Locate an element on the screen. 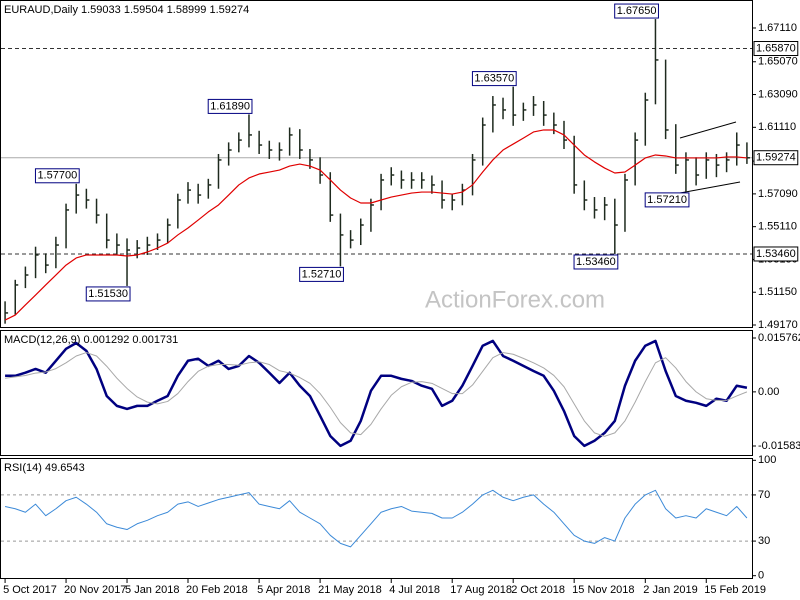 The image size is (800, 600). panel-title: RSI(14) 49.6543 is located at coordinates (44, 468).